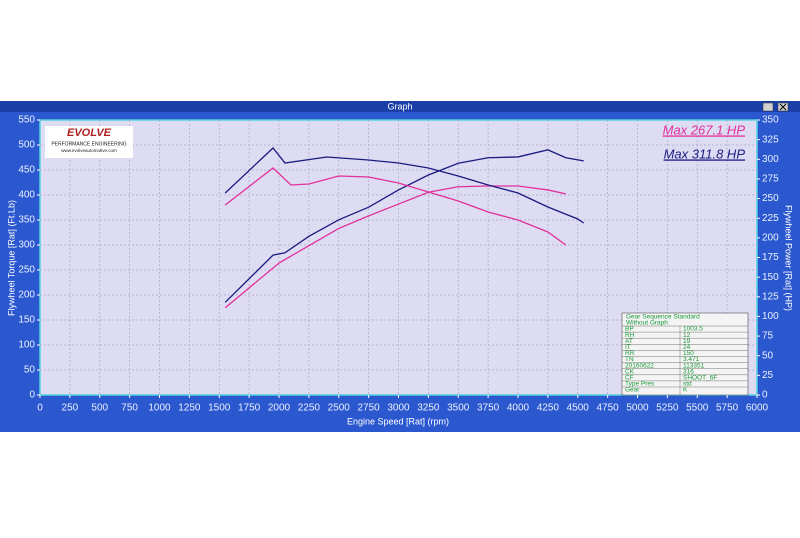  Describe the element at coordinates (369, 408) in the screenshot. I see `x-tick-label: 2750` at that location.